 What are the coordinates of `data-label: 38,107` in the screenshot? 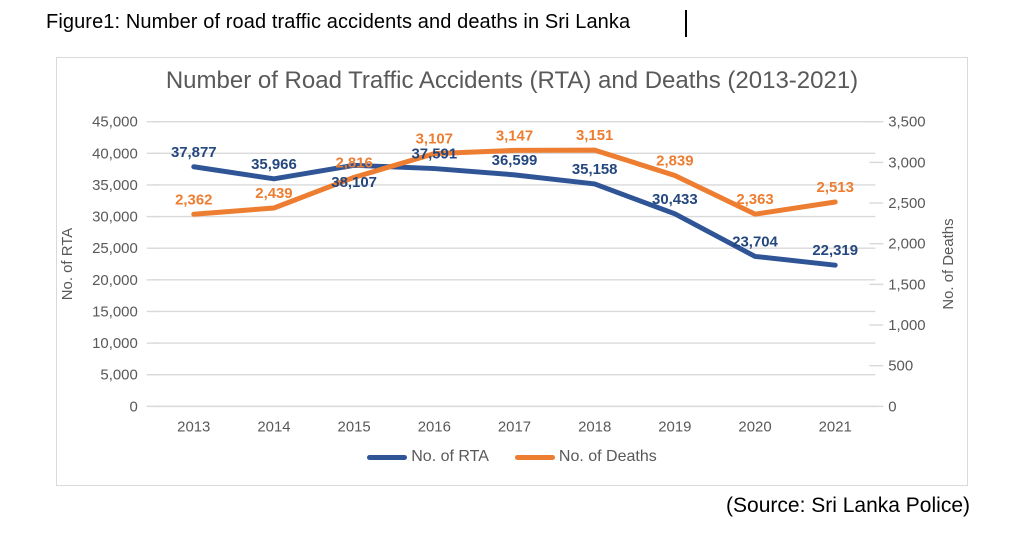 It's located at (354, 182).